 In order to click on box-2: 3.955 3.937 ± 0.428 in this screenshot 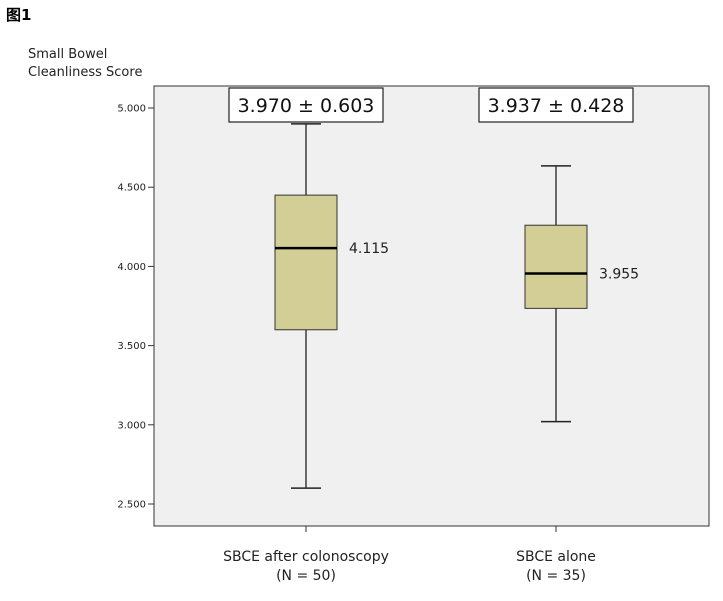, I will do `click(558, 255)`.